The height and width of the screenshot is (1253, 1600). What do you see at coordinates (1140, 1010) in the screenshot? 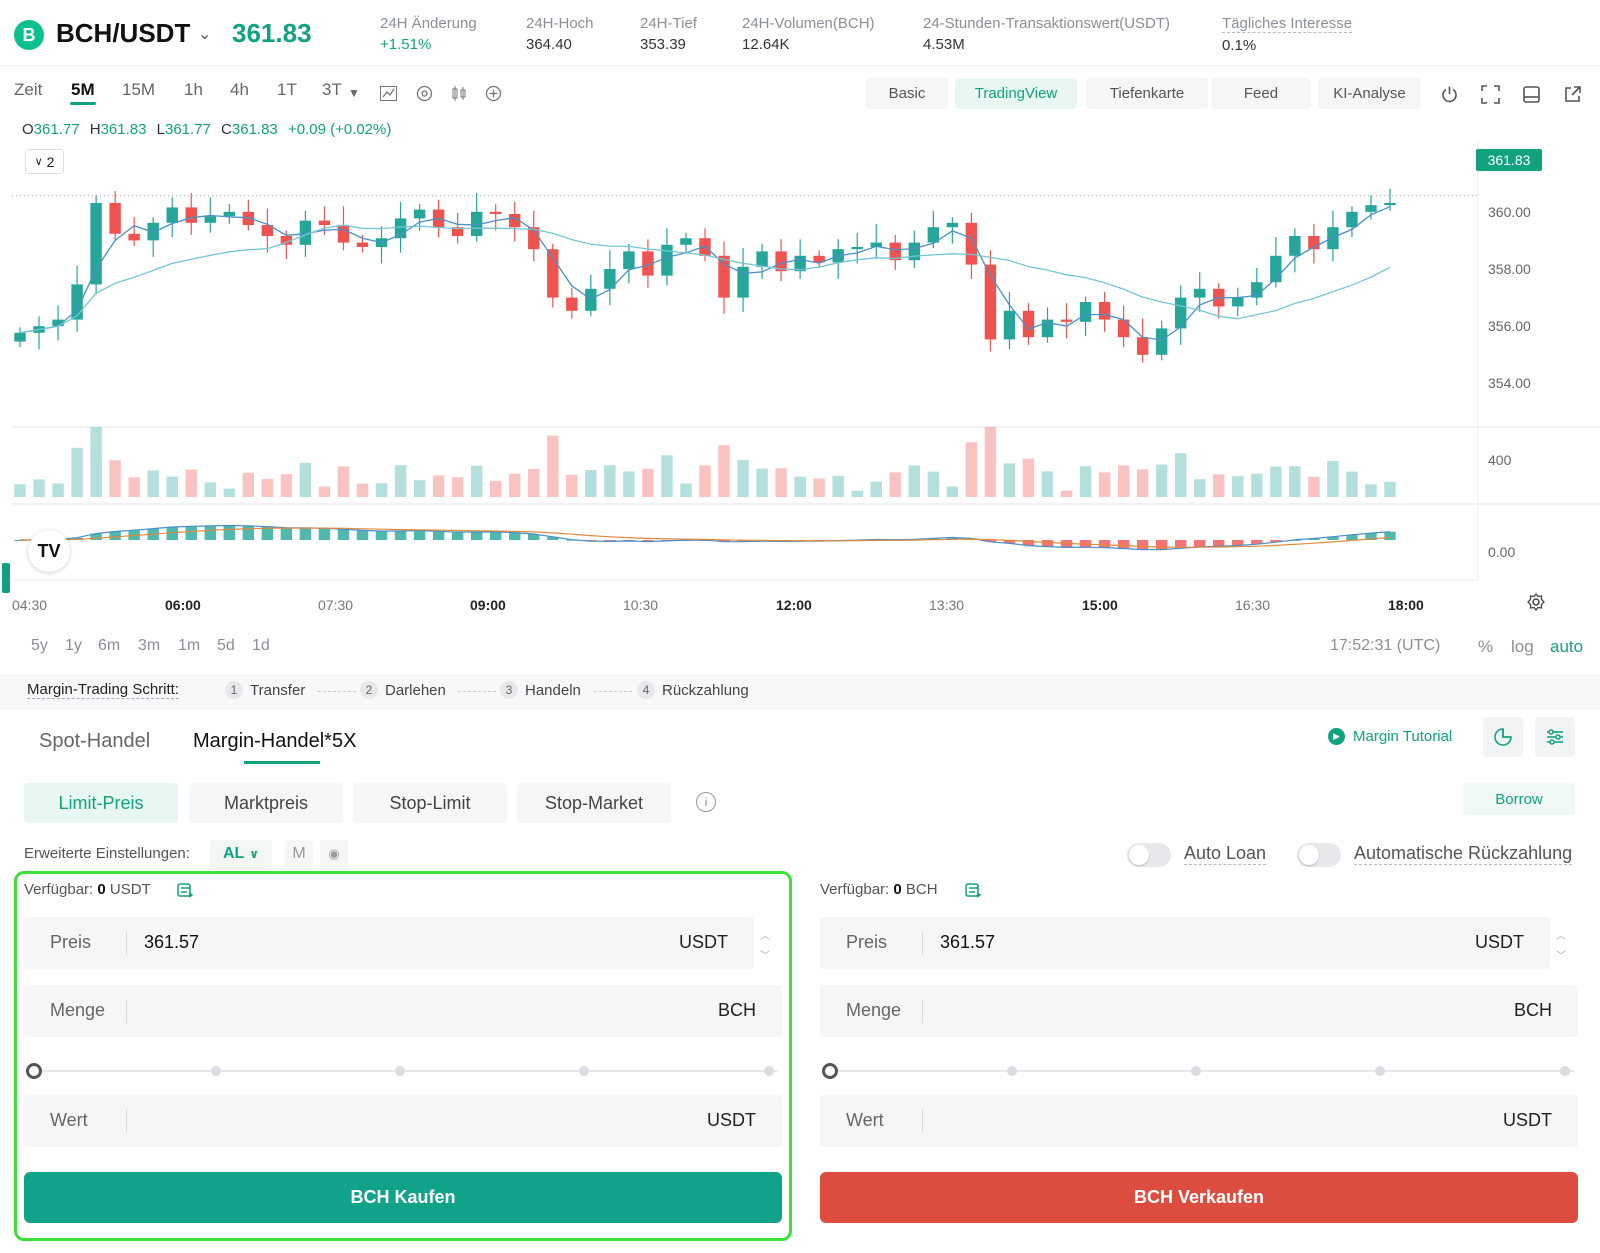
I see `sell-qty-input` at bounding box center [1140, 1010].